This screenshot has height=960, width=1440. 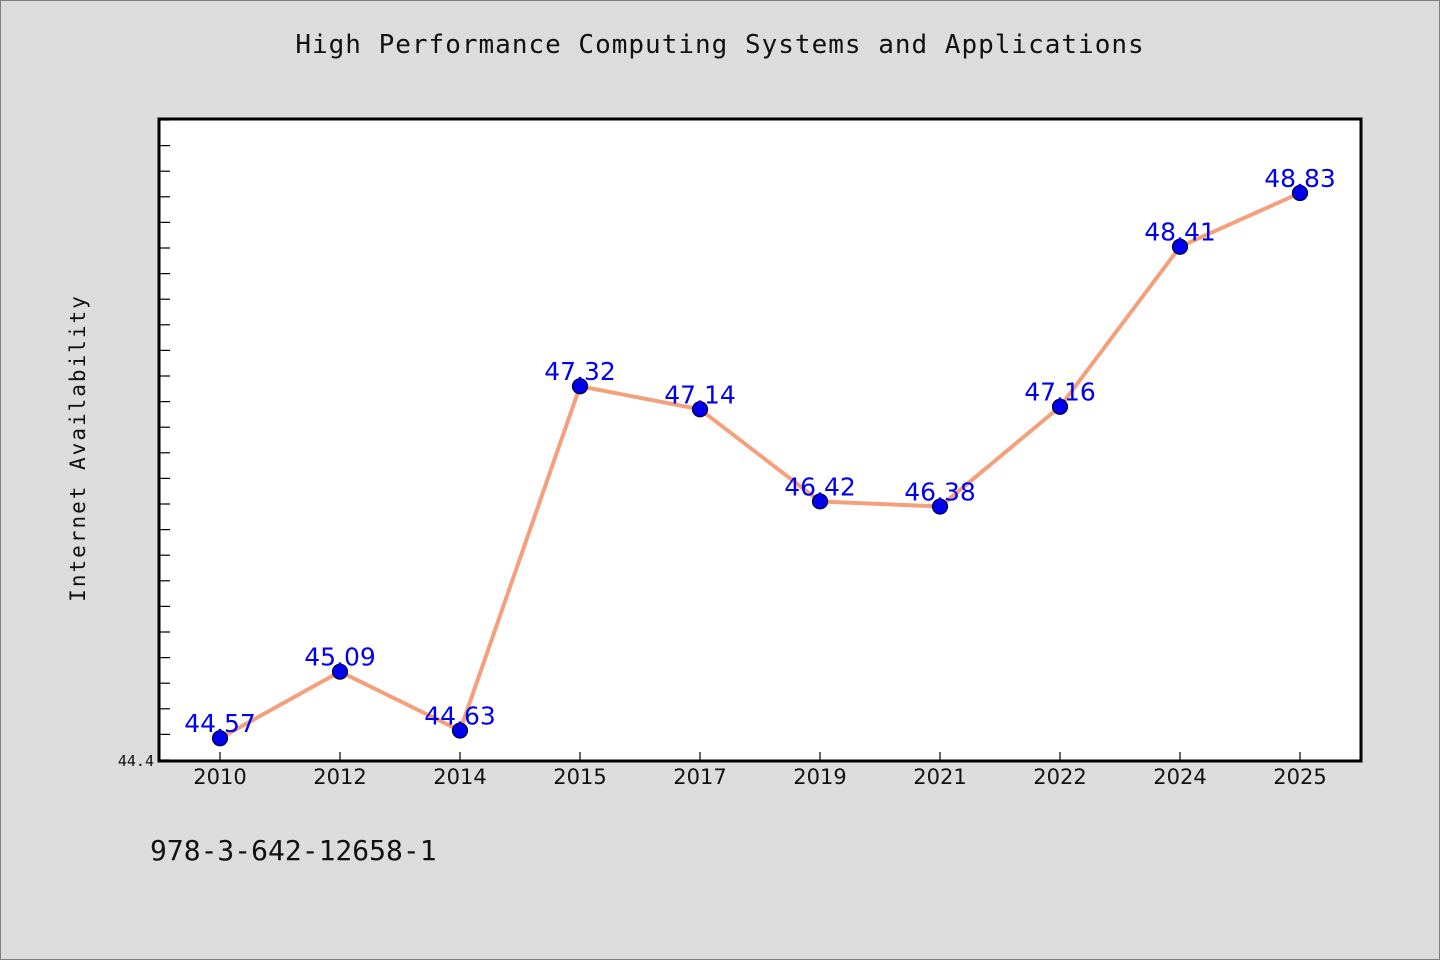 What do you see at coordinates (339, 777) in the screenshot?
I see `x-tick-label: 2012` at bounding box center [339, 777].